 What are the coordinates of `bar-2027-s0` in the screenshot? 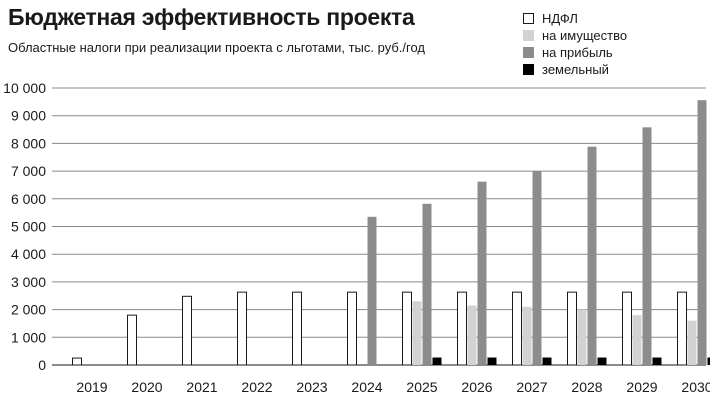 It's located at (517, 328).